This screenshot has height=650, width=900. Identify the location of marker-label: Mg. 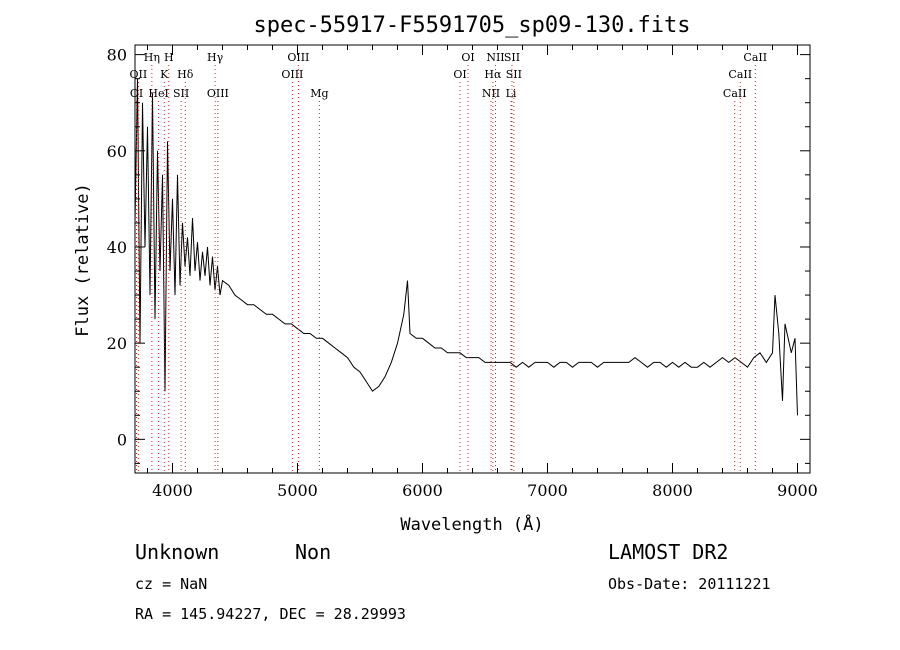
(319, 93).